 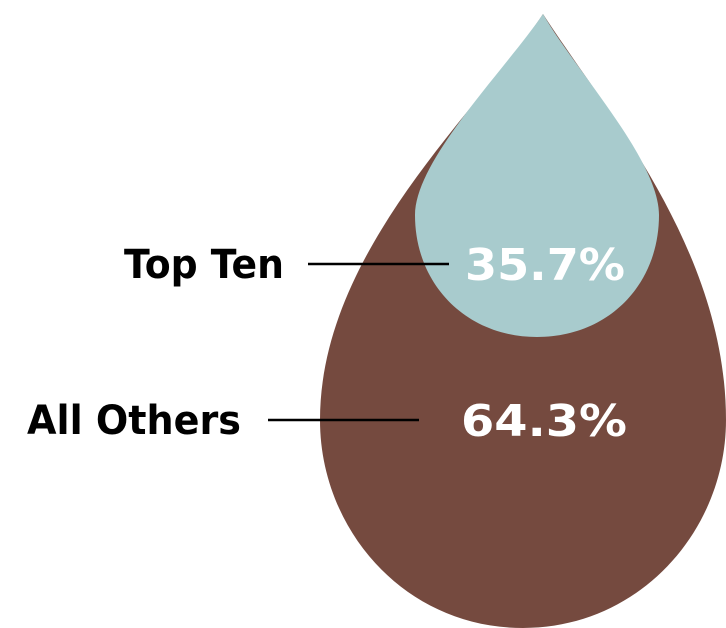 I want to click on top-ten-value-label: 35.7%, so click(x=545, y=265).